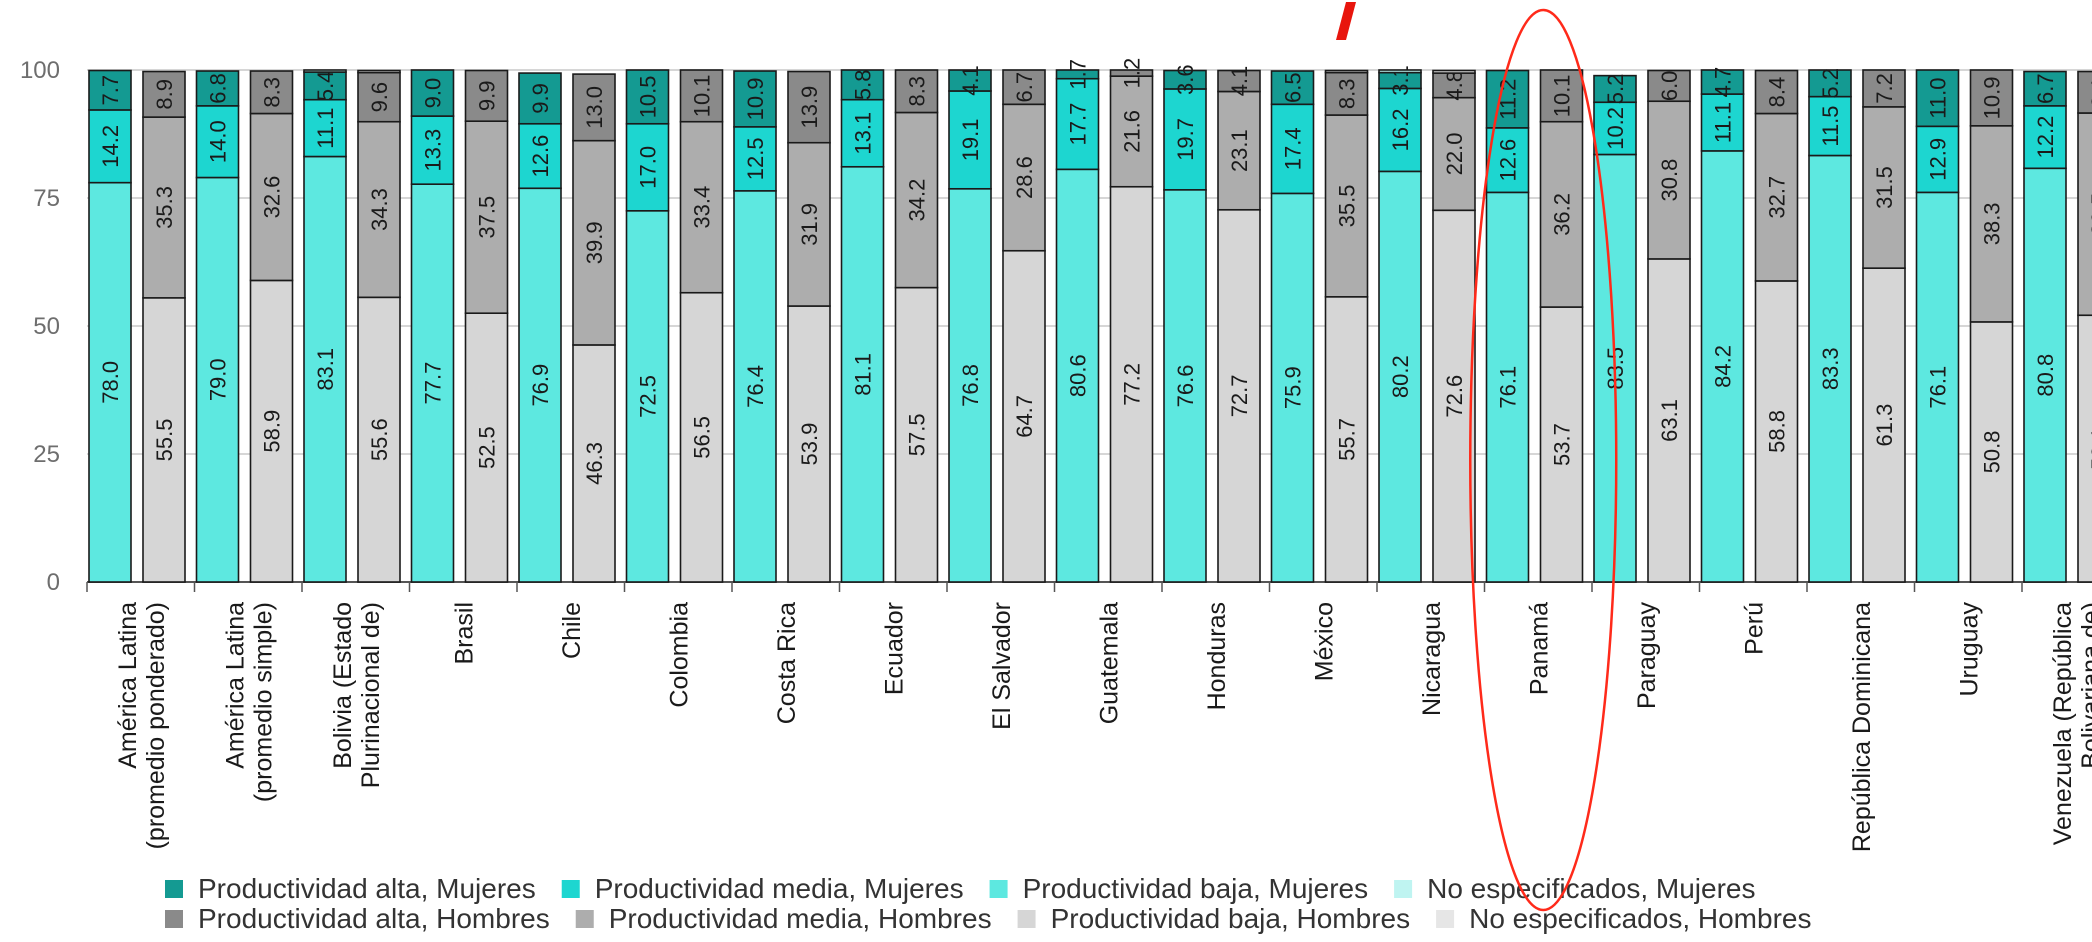 The width and height of the screenshot is (2092, 942). I want to click on legend-label-productividad-alta-hombres: Productividad alta, Hombres, so click(374, 918).